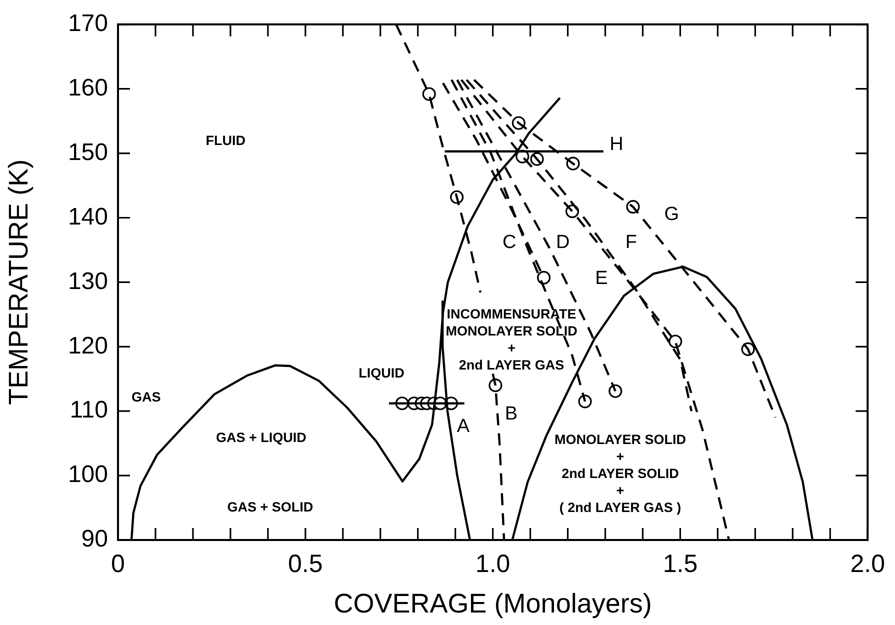 This screenshot has height=625, width=895. What do you see at coordinates (305, 564) in the screenshot?
I see `x-tick-label: 0.5` at bounding box center [305, 564].